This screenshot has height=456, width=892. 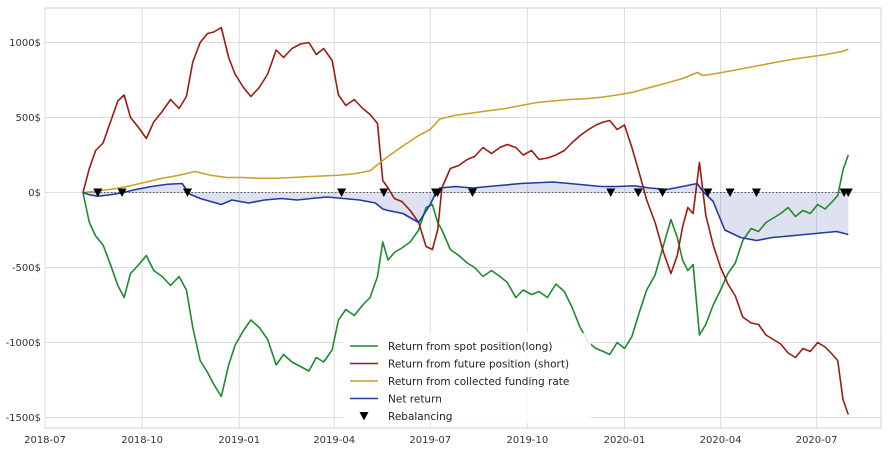 What do you see at coordinates (142, 440) in the screenshot?
I see `x-tick-label: 2018-10` at bounding box center [142, 440].